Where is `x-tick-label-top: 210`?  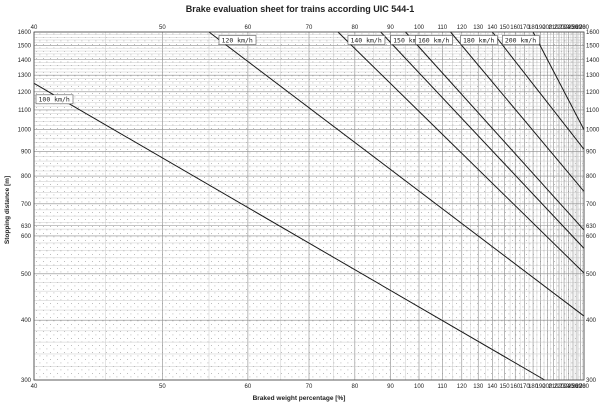
x-tick-label-top: 210 is located at coordinates (553, 28).